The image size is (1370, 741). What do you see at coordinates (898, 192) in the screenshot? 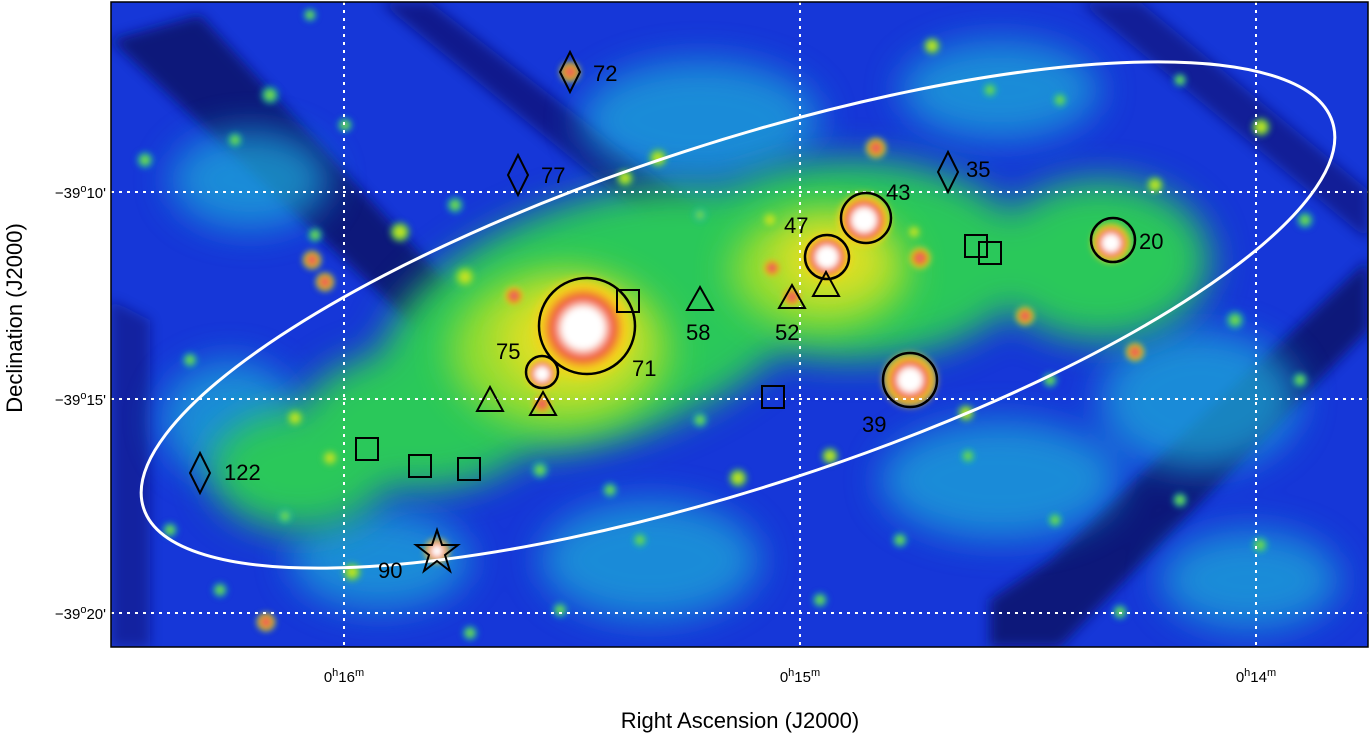
I see `source-label-43: 43` at bounding box center [898, 192].